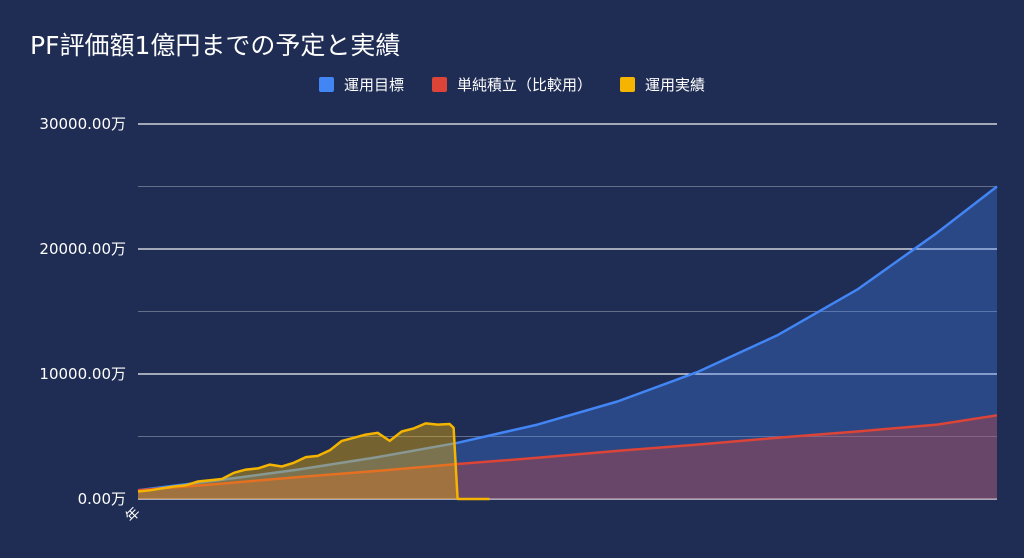 This screenshot has width=1024, height=558. What do you see at coordinates (215, 45) in the screenshot?
I see `chart-title: PF評価額1億円までの予定と実績` at bounding box center [215, 45].